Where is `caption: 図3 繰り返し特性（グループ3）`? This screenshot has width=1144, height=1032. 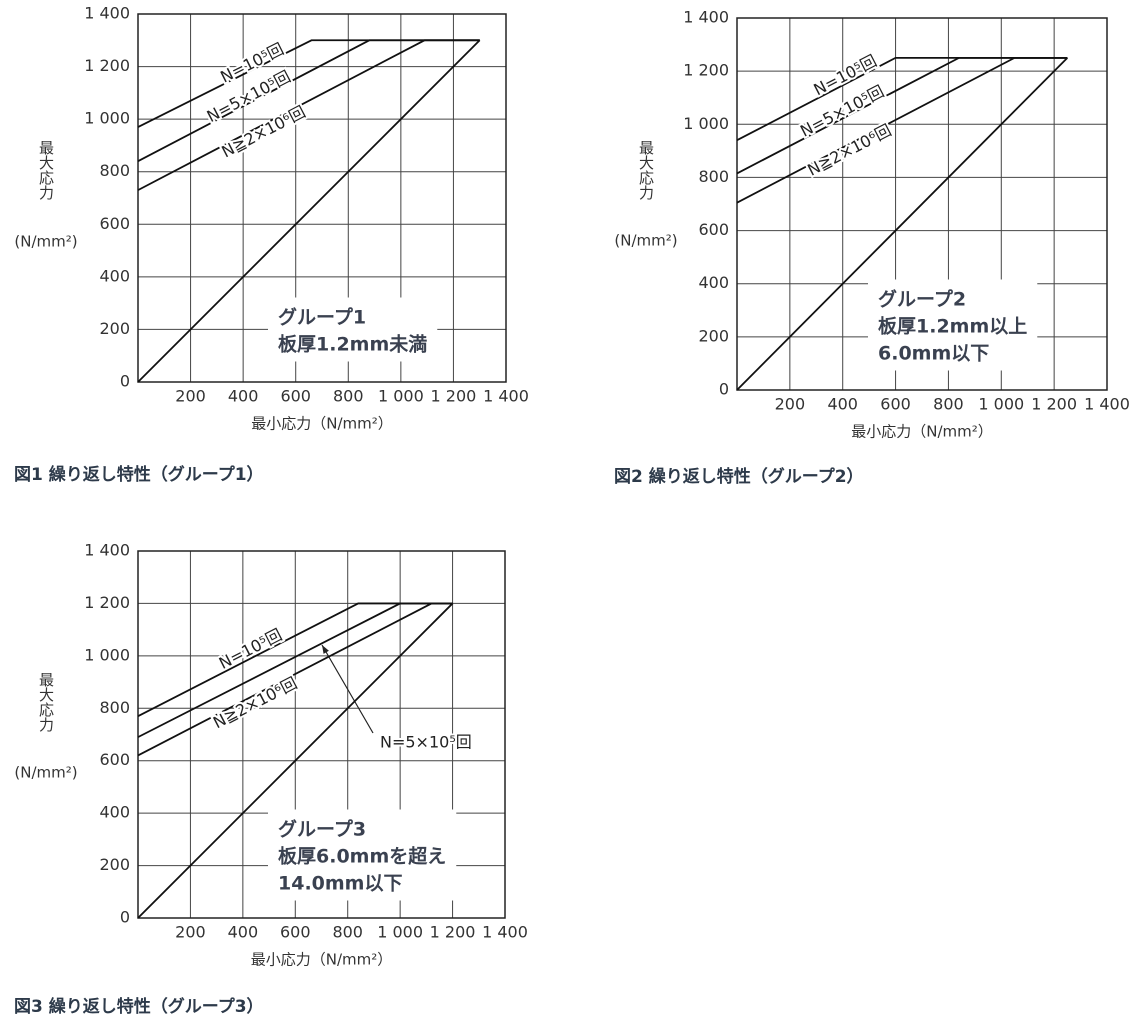 caption: 図3 繰り返し特性（グループ3） is located at coordinates (139, 1006).